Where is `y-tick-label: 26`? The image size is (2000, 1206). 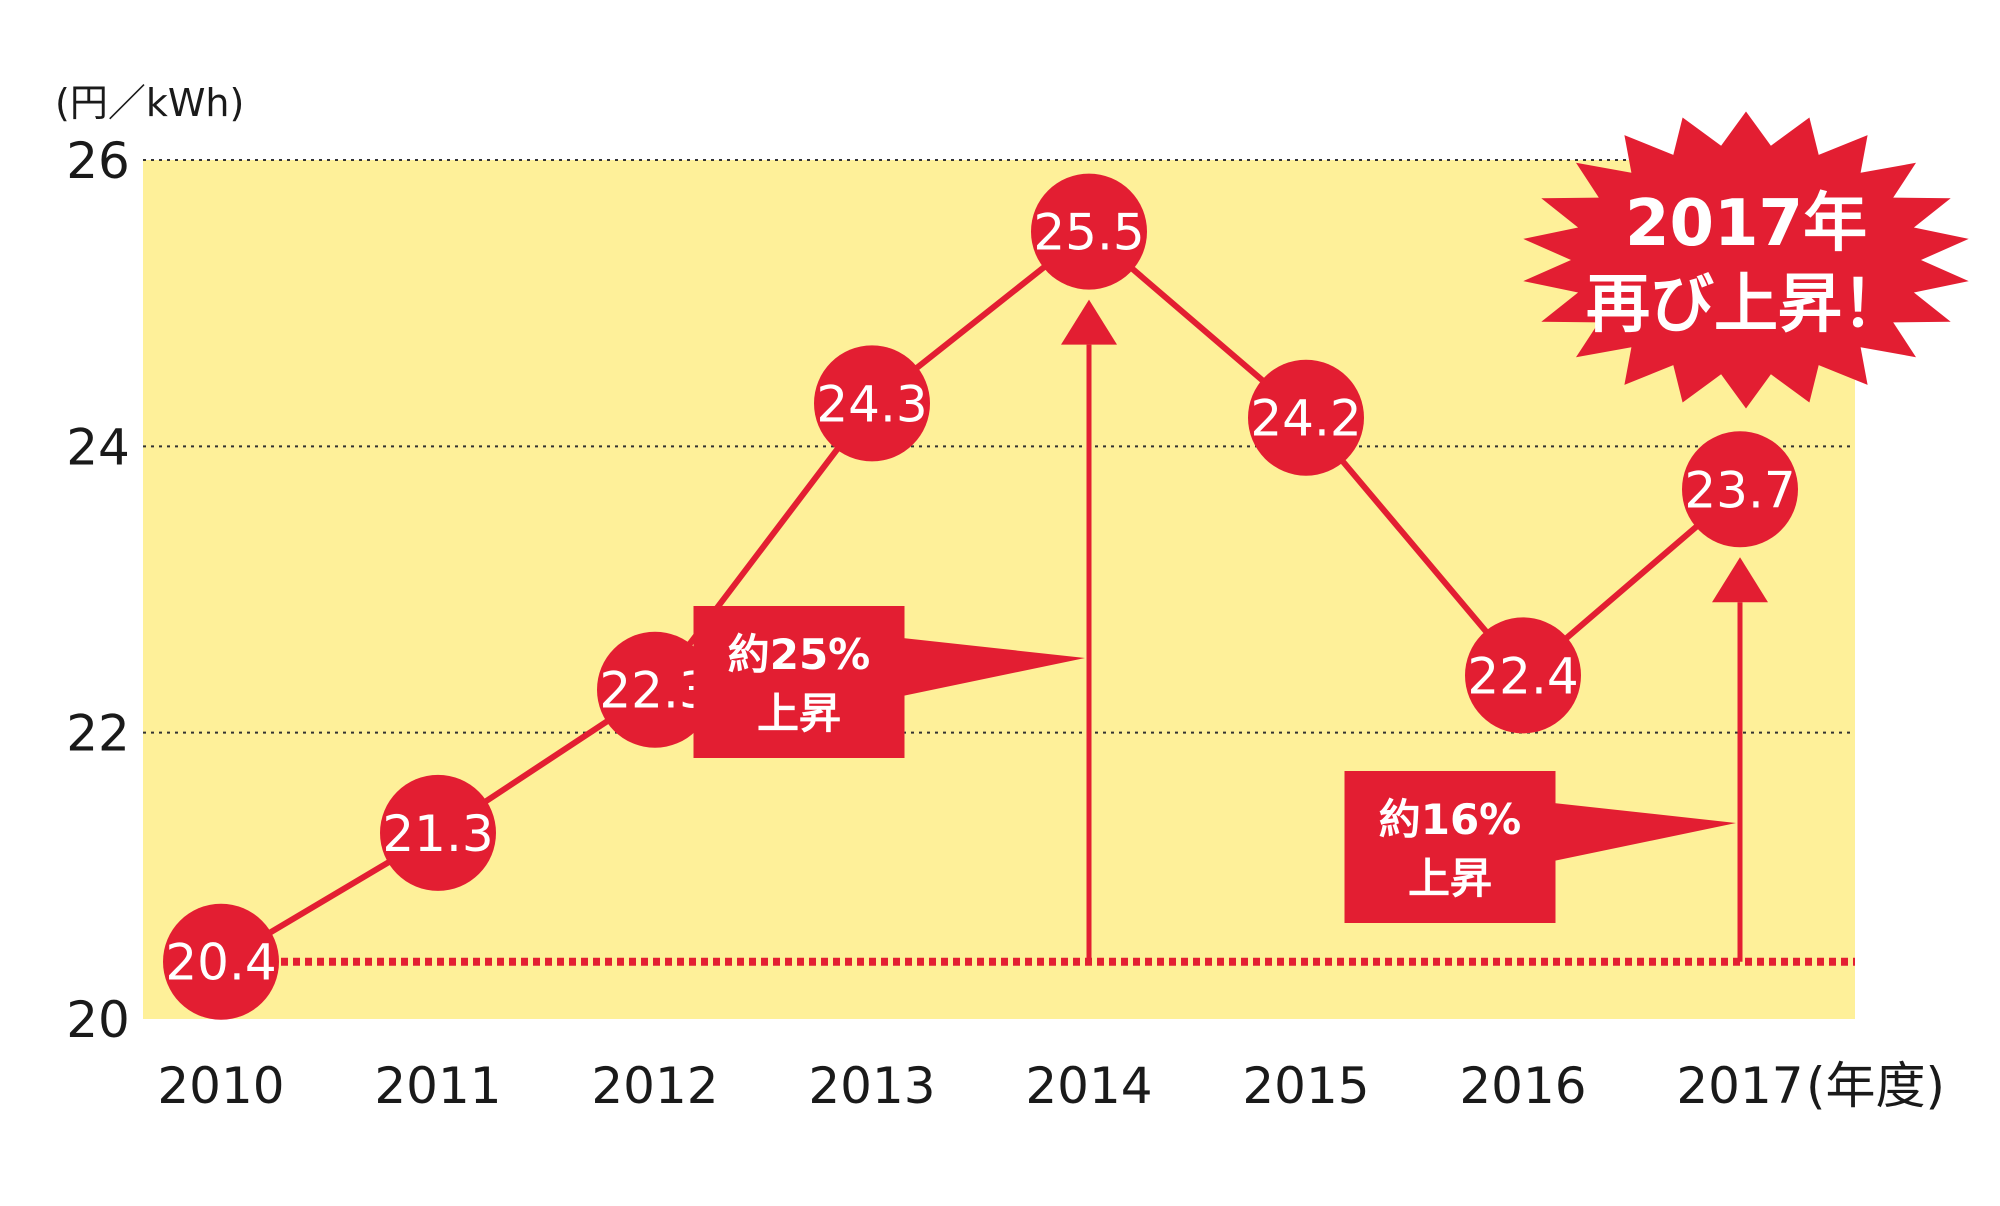
y-tick-label: 26 is located at coordinates (98, 161).